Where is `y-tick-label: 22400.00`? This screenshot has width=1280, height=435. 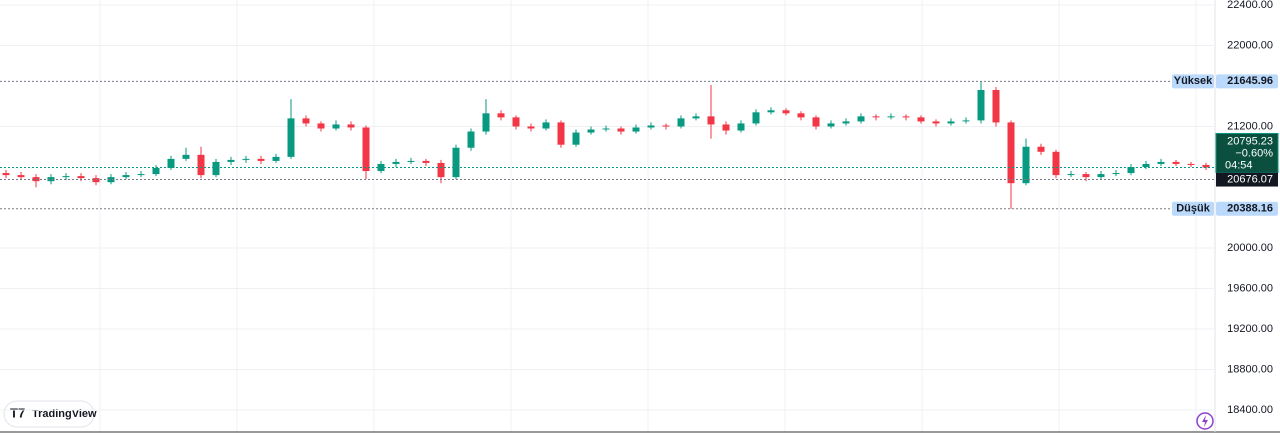 y-tick-label: 22400.00 is located at coordinates (1250, 5).